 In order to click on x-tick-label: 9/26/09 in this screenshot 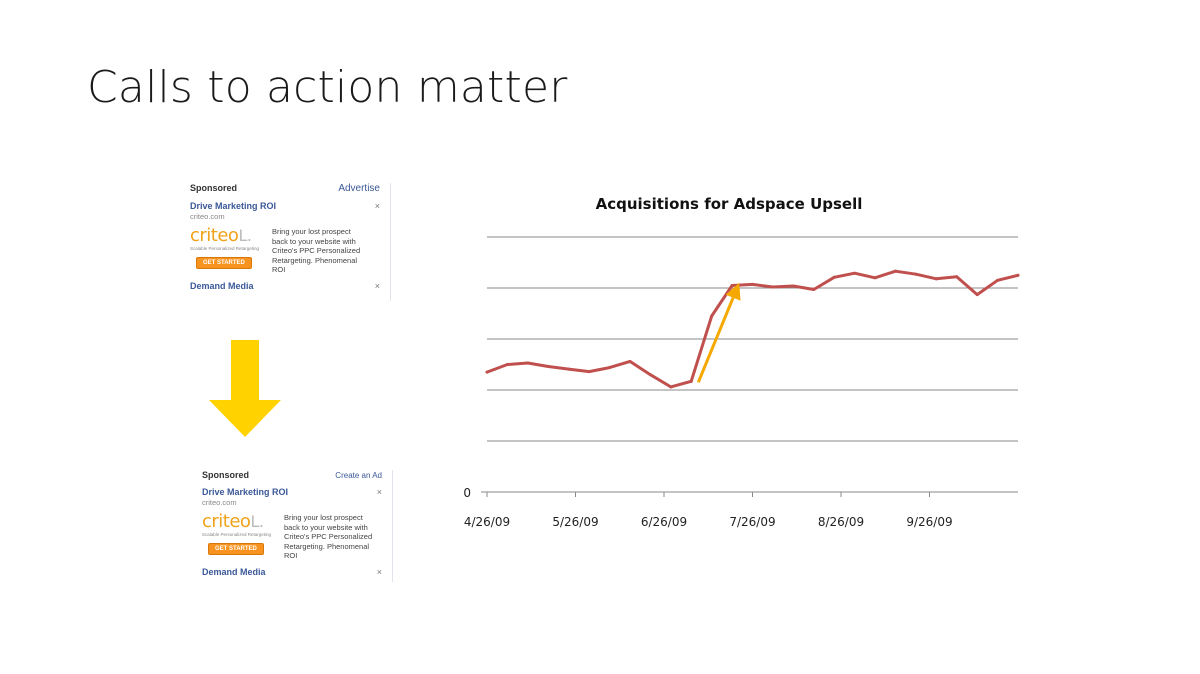, I will do `click(929, 522)`.